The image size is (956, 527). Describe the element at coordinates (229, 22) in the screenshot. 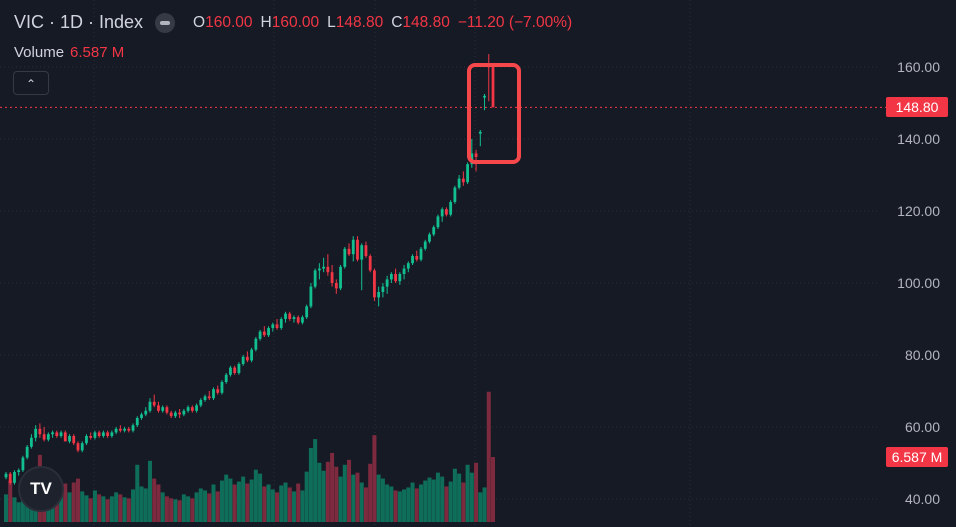

I see `open-value: 160.00` at that location.